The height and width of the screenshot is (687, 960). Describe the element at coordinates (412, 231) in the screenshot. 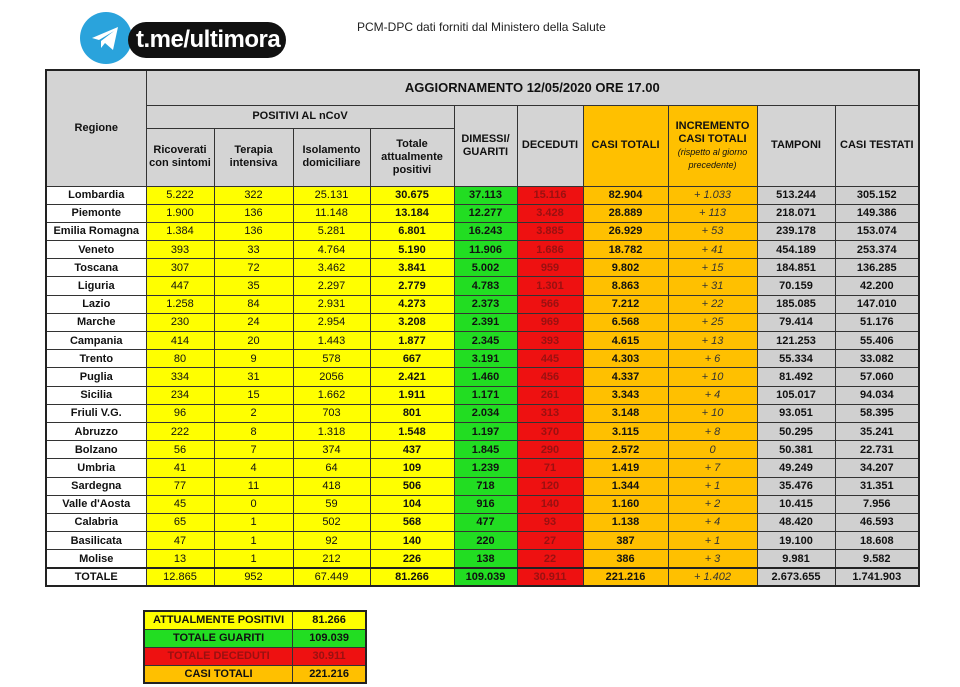

I see `cell-totale-positivi: 6.801` at that location.